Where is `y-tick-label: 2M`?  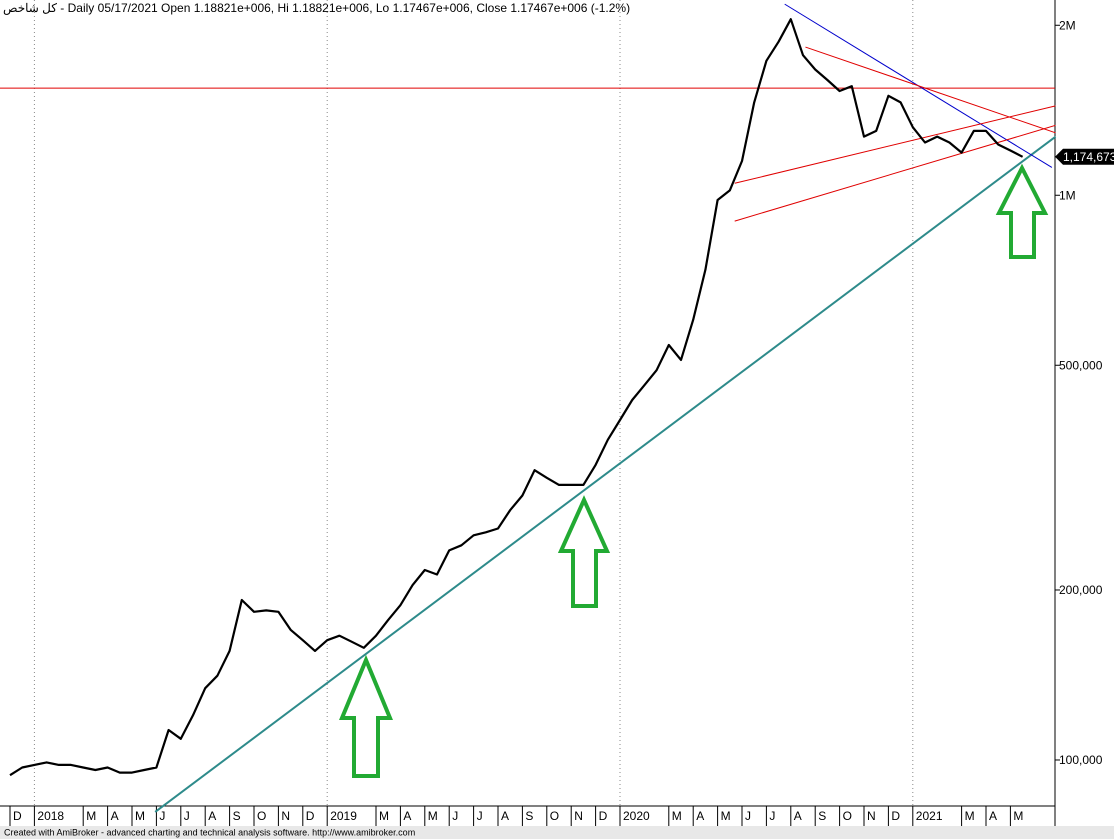 y-tick-label: 2M is located at coordinates (1067, 25).